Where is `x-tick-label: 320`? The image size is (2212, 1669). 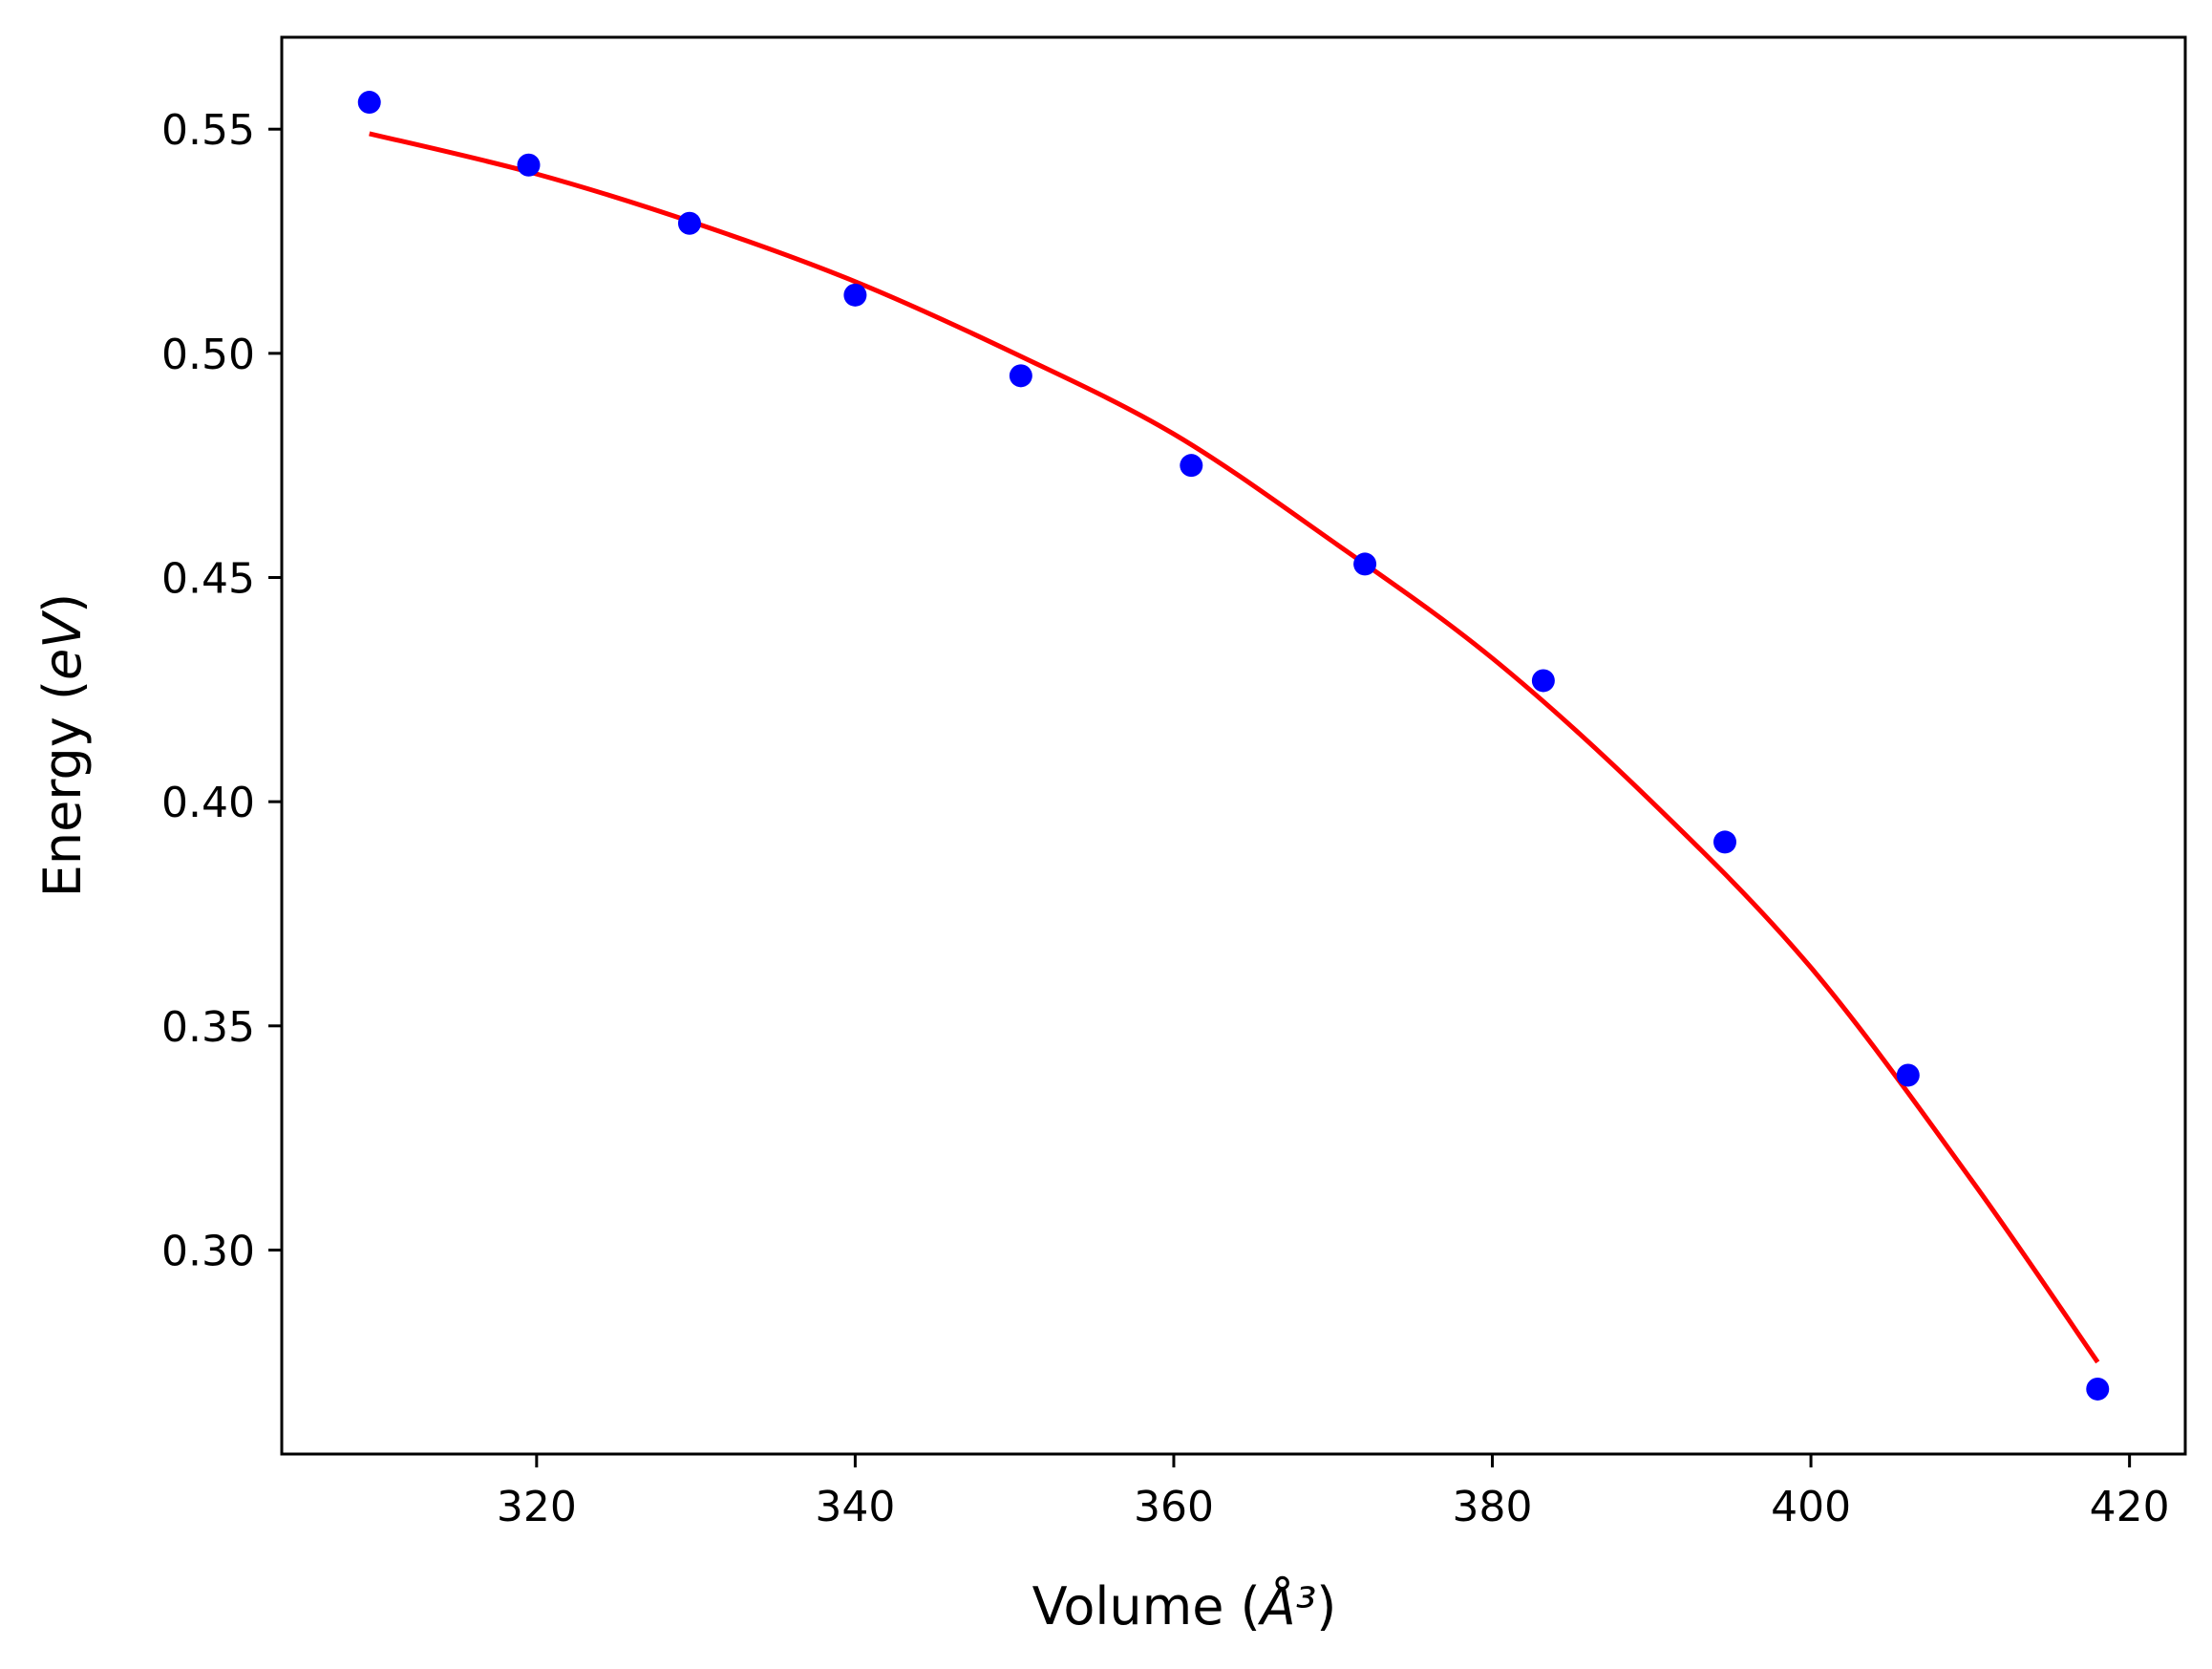 x-tick-label: 320 is located at coordinates (537, 1507).